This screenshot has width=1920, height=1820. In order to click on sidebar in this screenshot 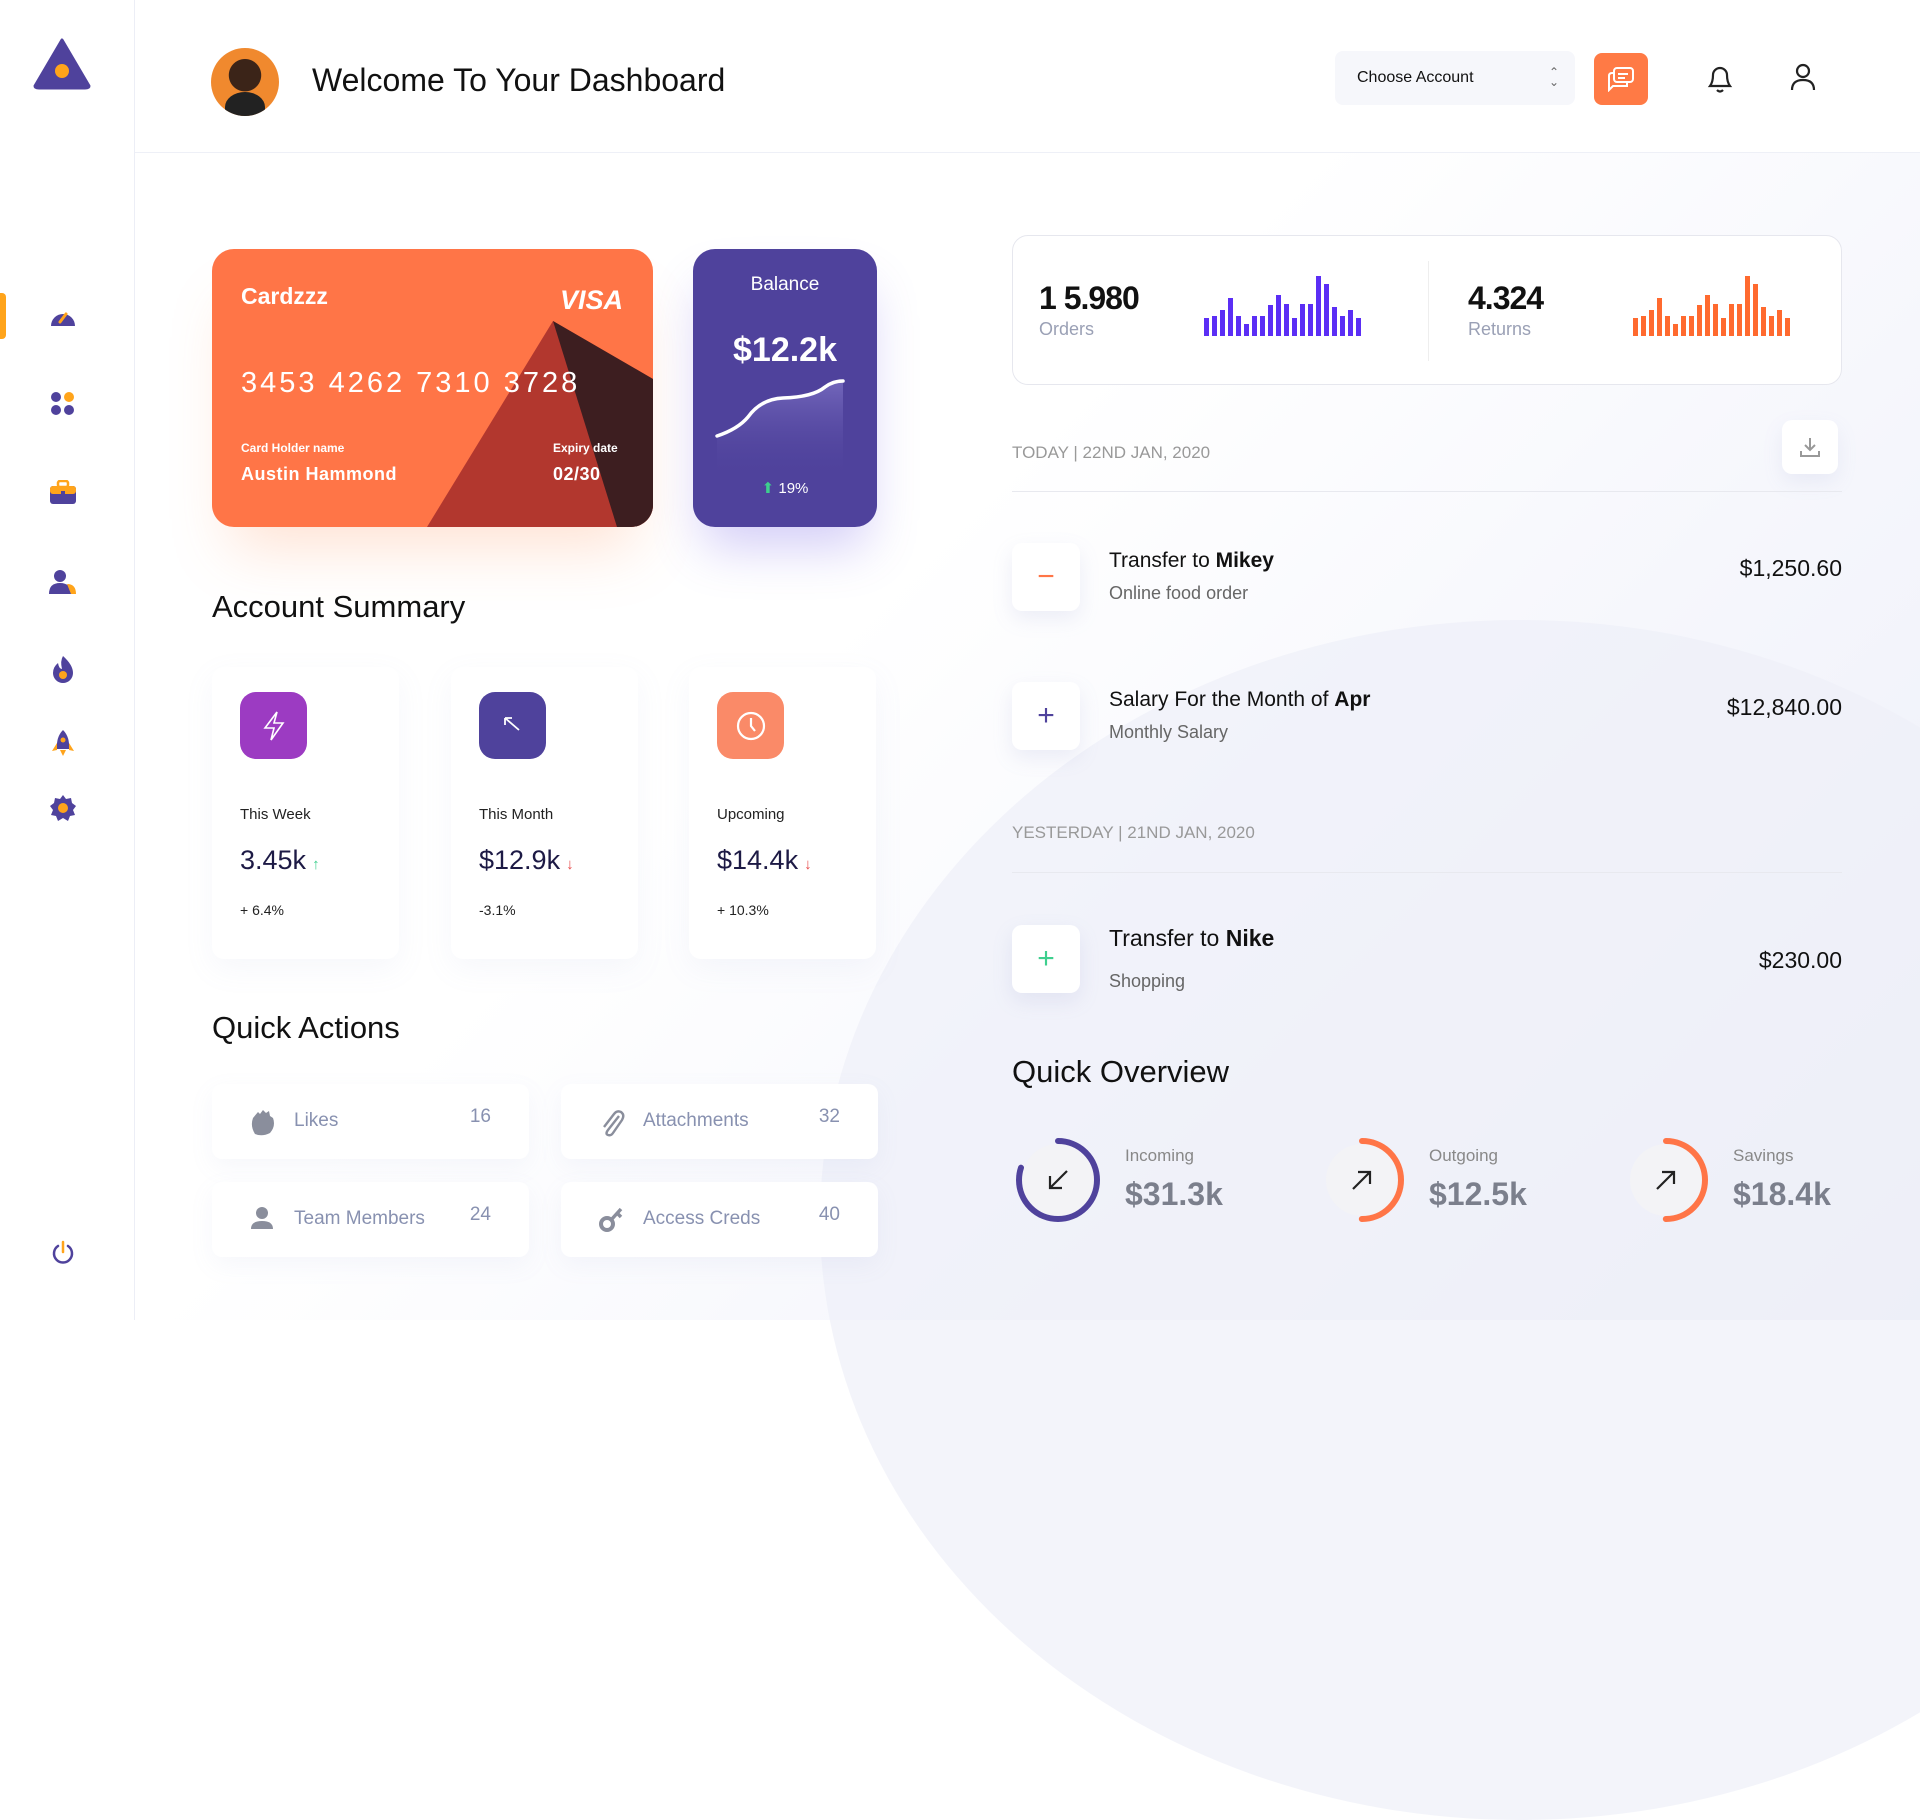, I will do `click(67, 660)`.